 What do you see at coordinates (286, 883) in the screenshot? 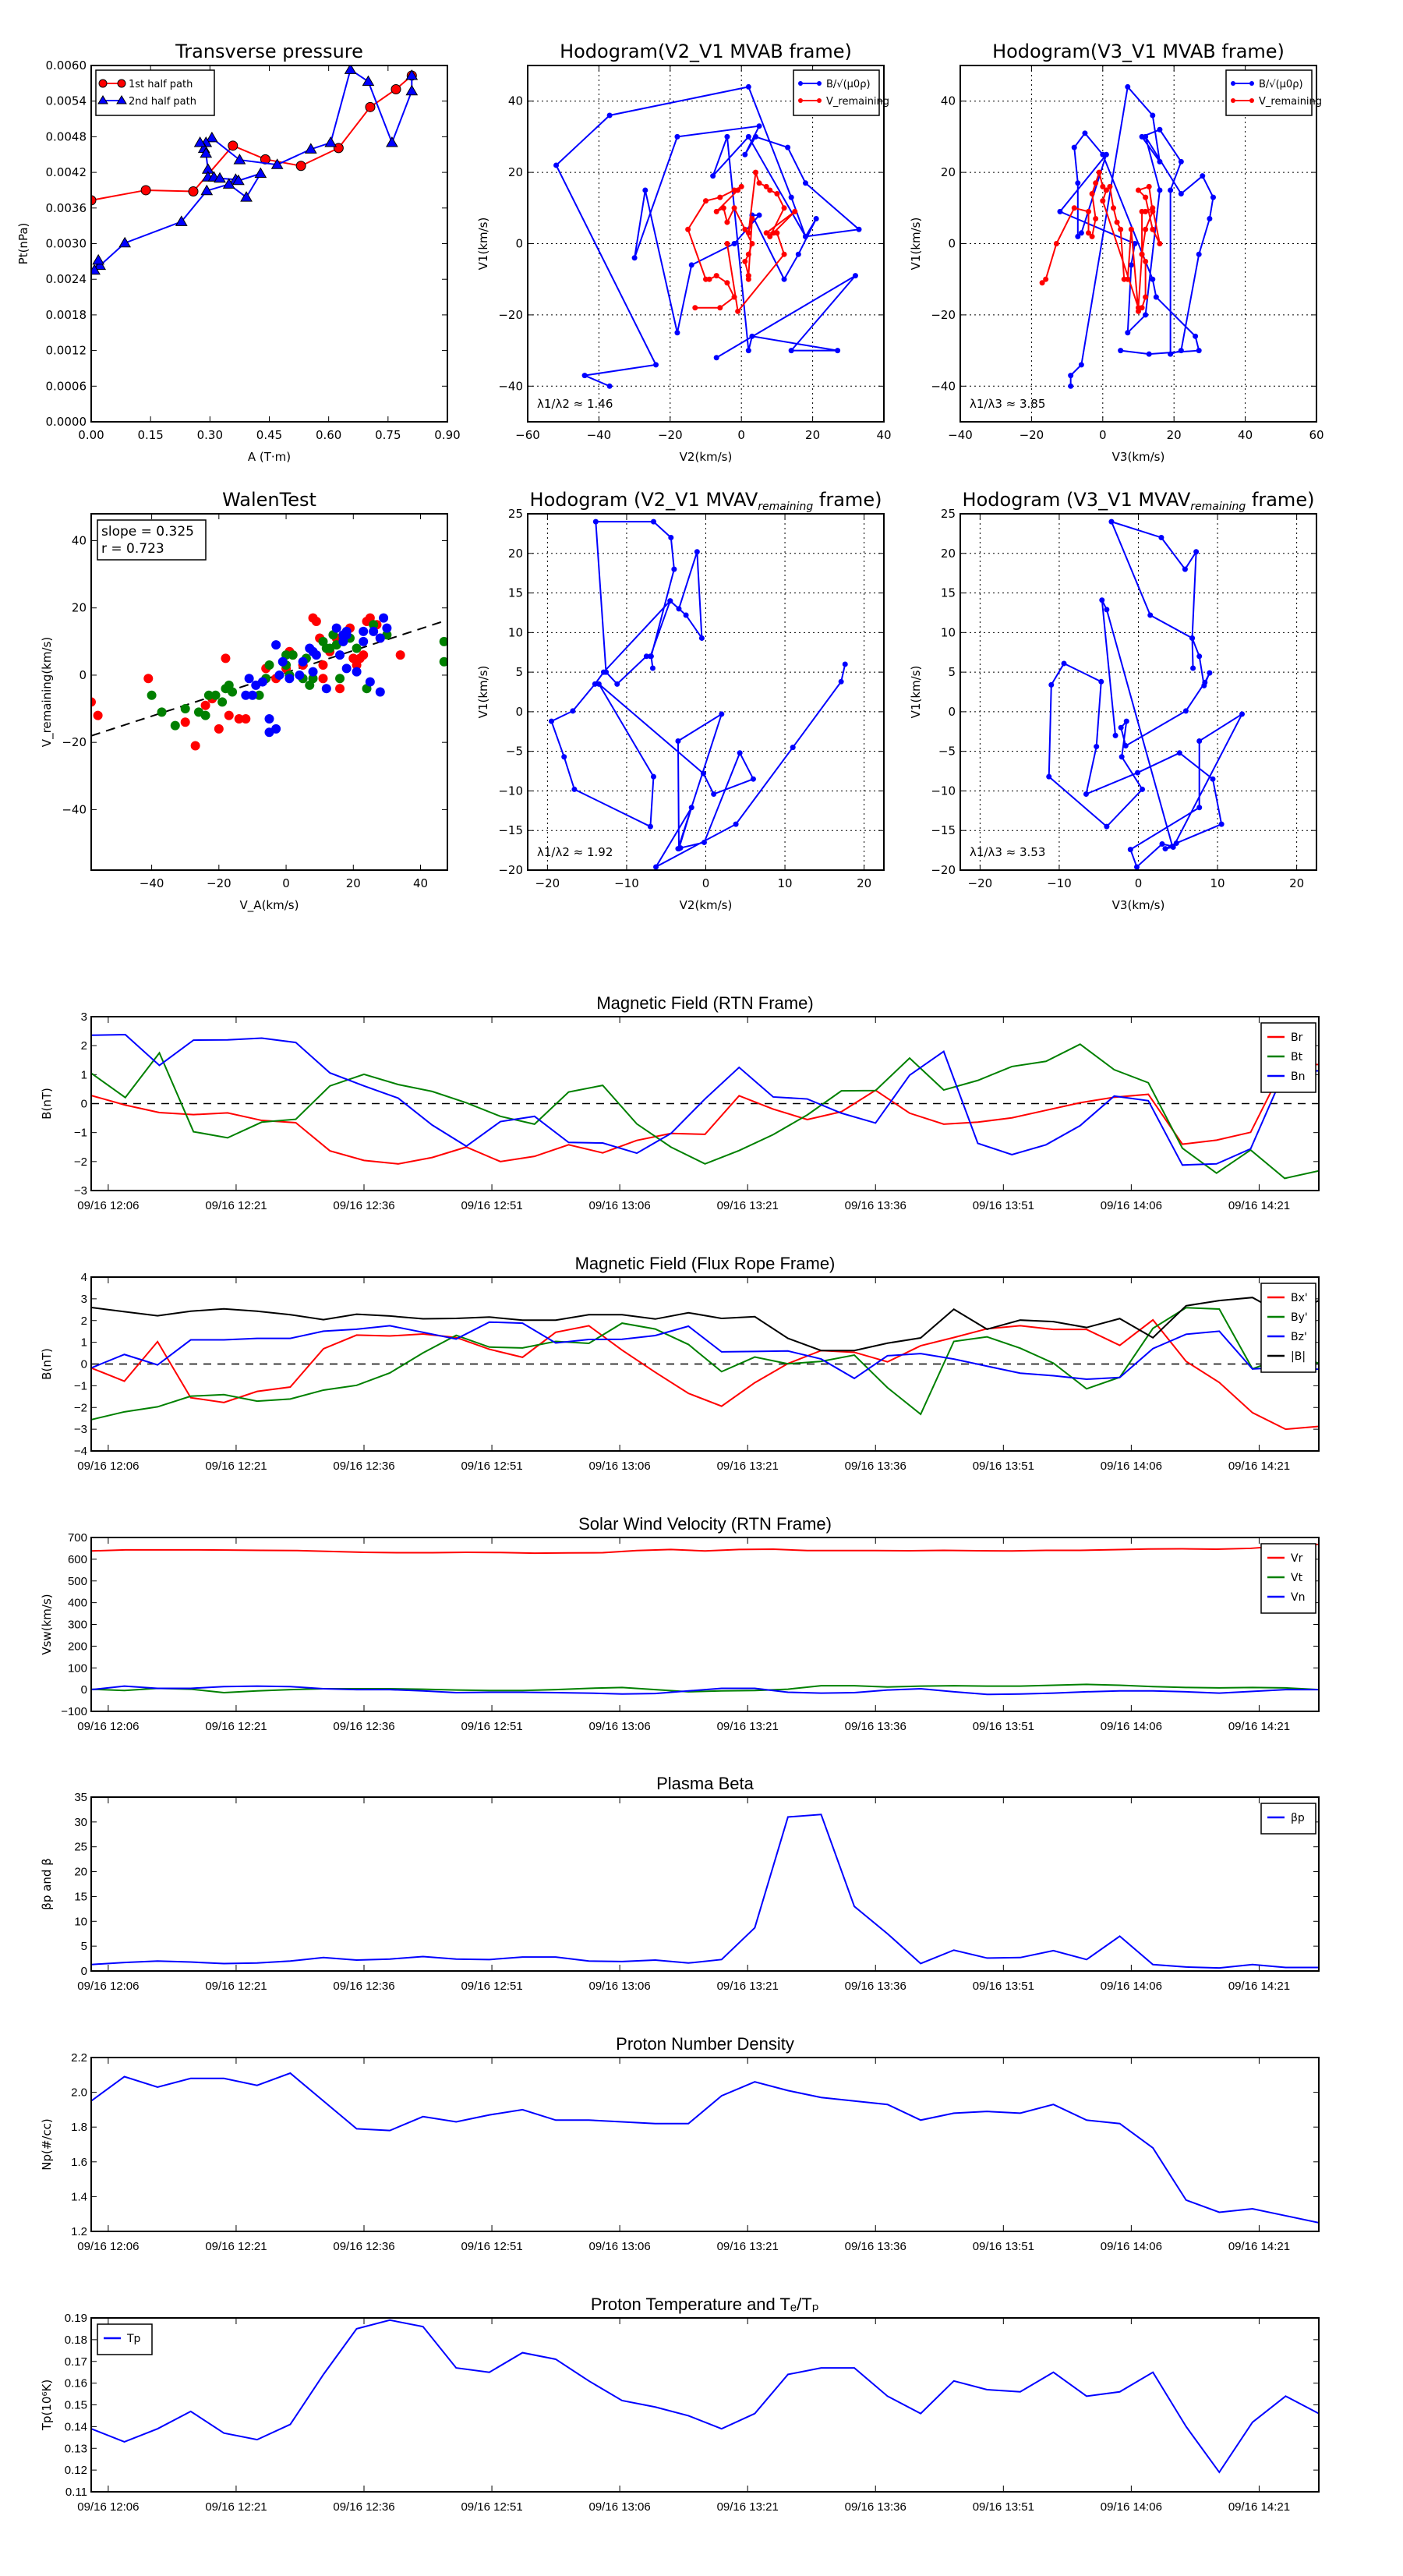
I see `x-tick-label: 0` at bounding box center [286, 883].